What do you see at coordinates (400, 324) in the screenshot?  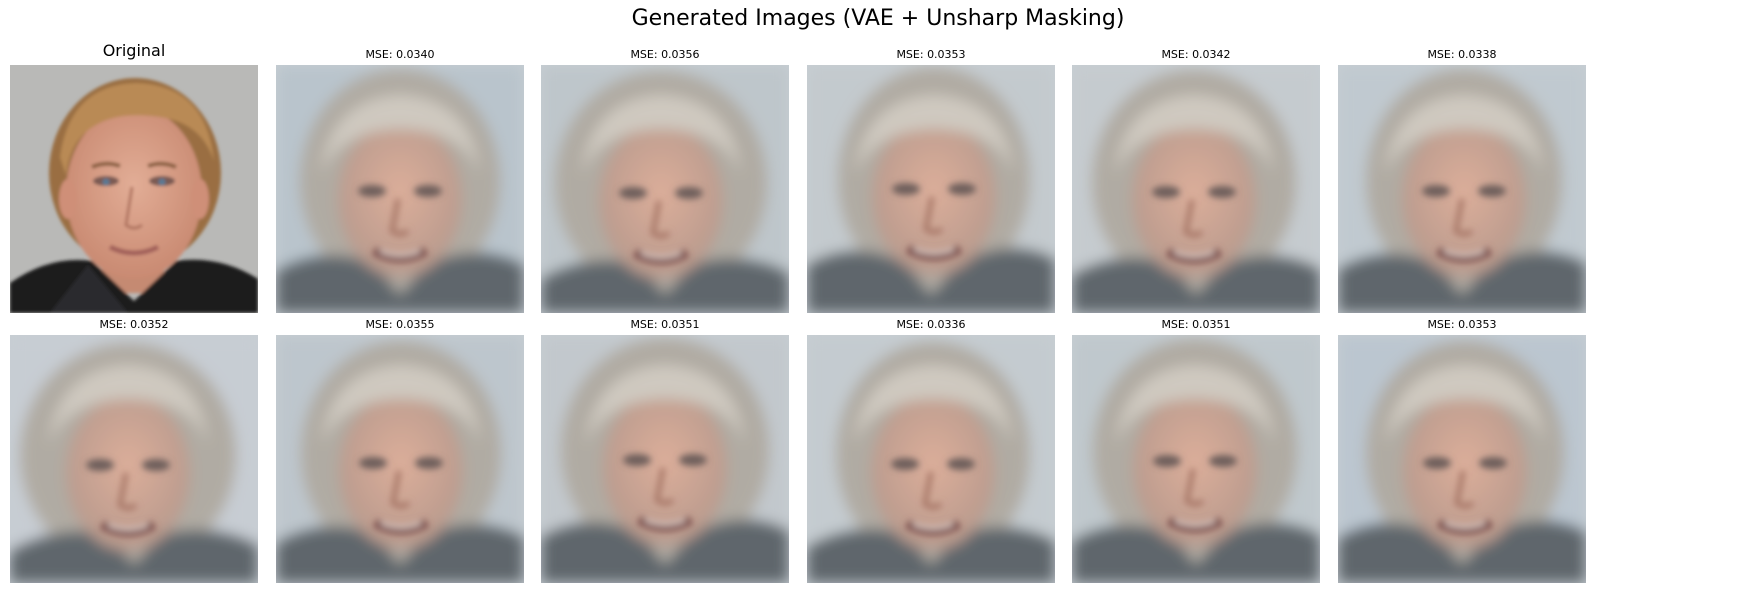 I see `mse-caption: MSE: 0.0355` at bounding box center [400, 324].